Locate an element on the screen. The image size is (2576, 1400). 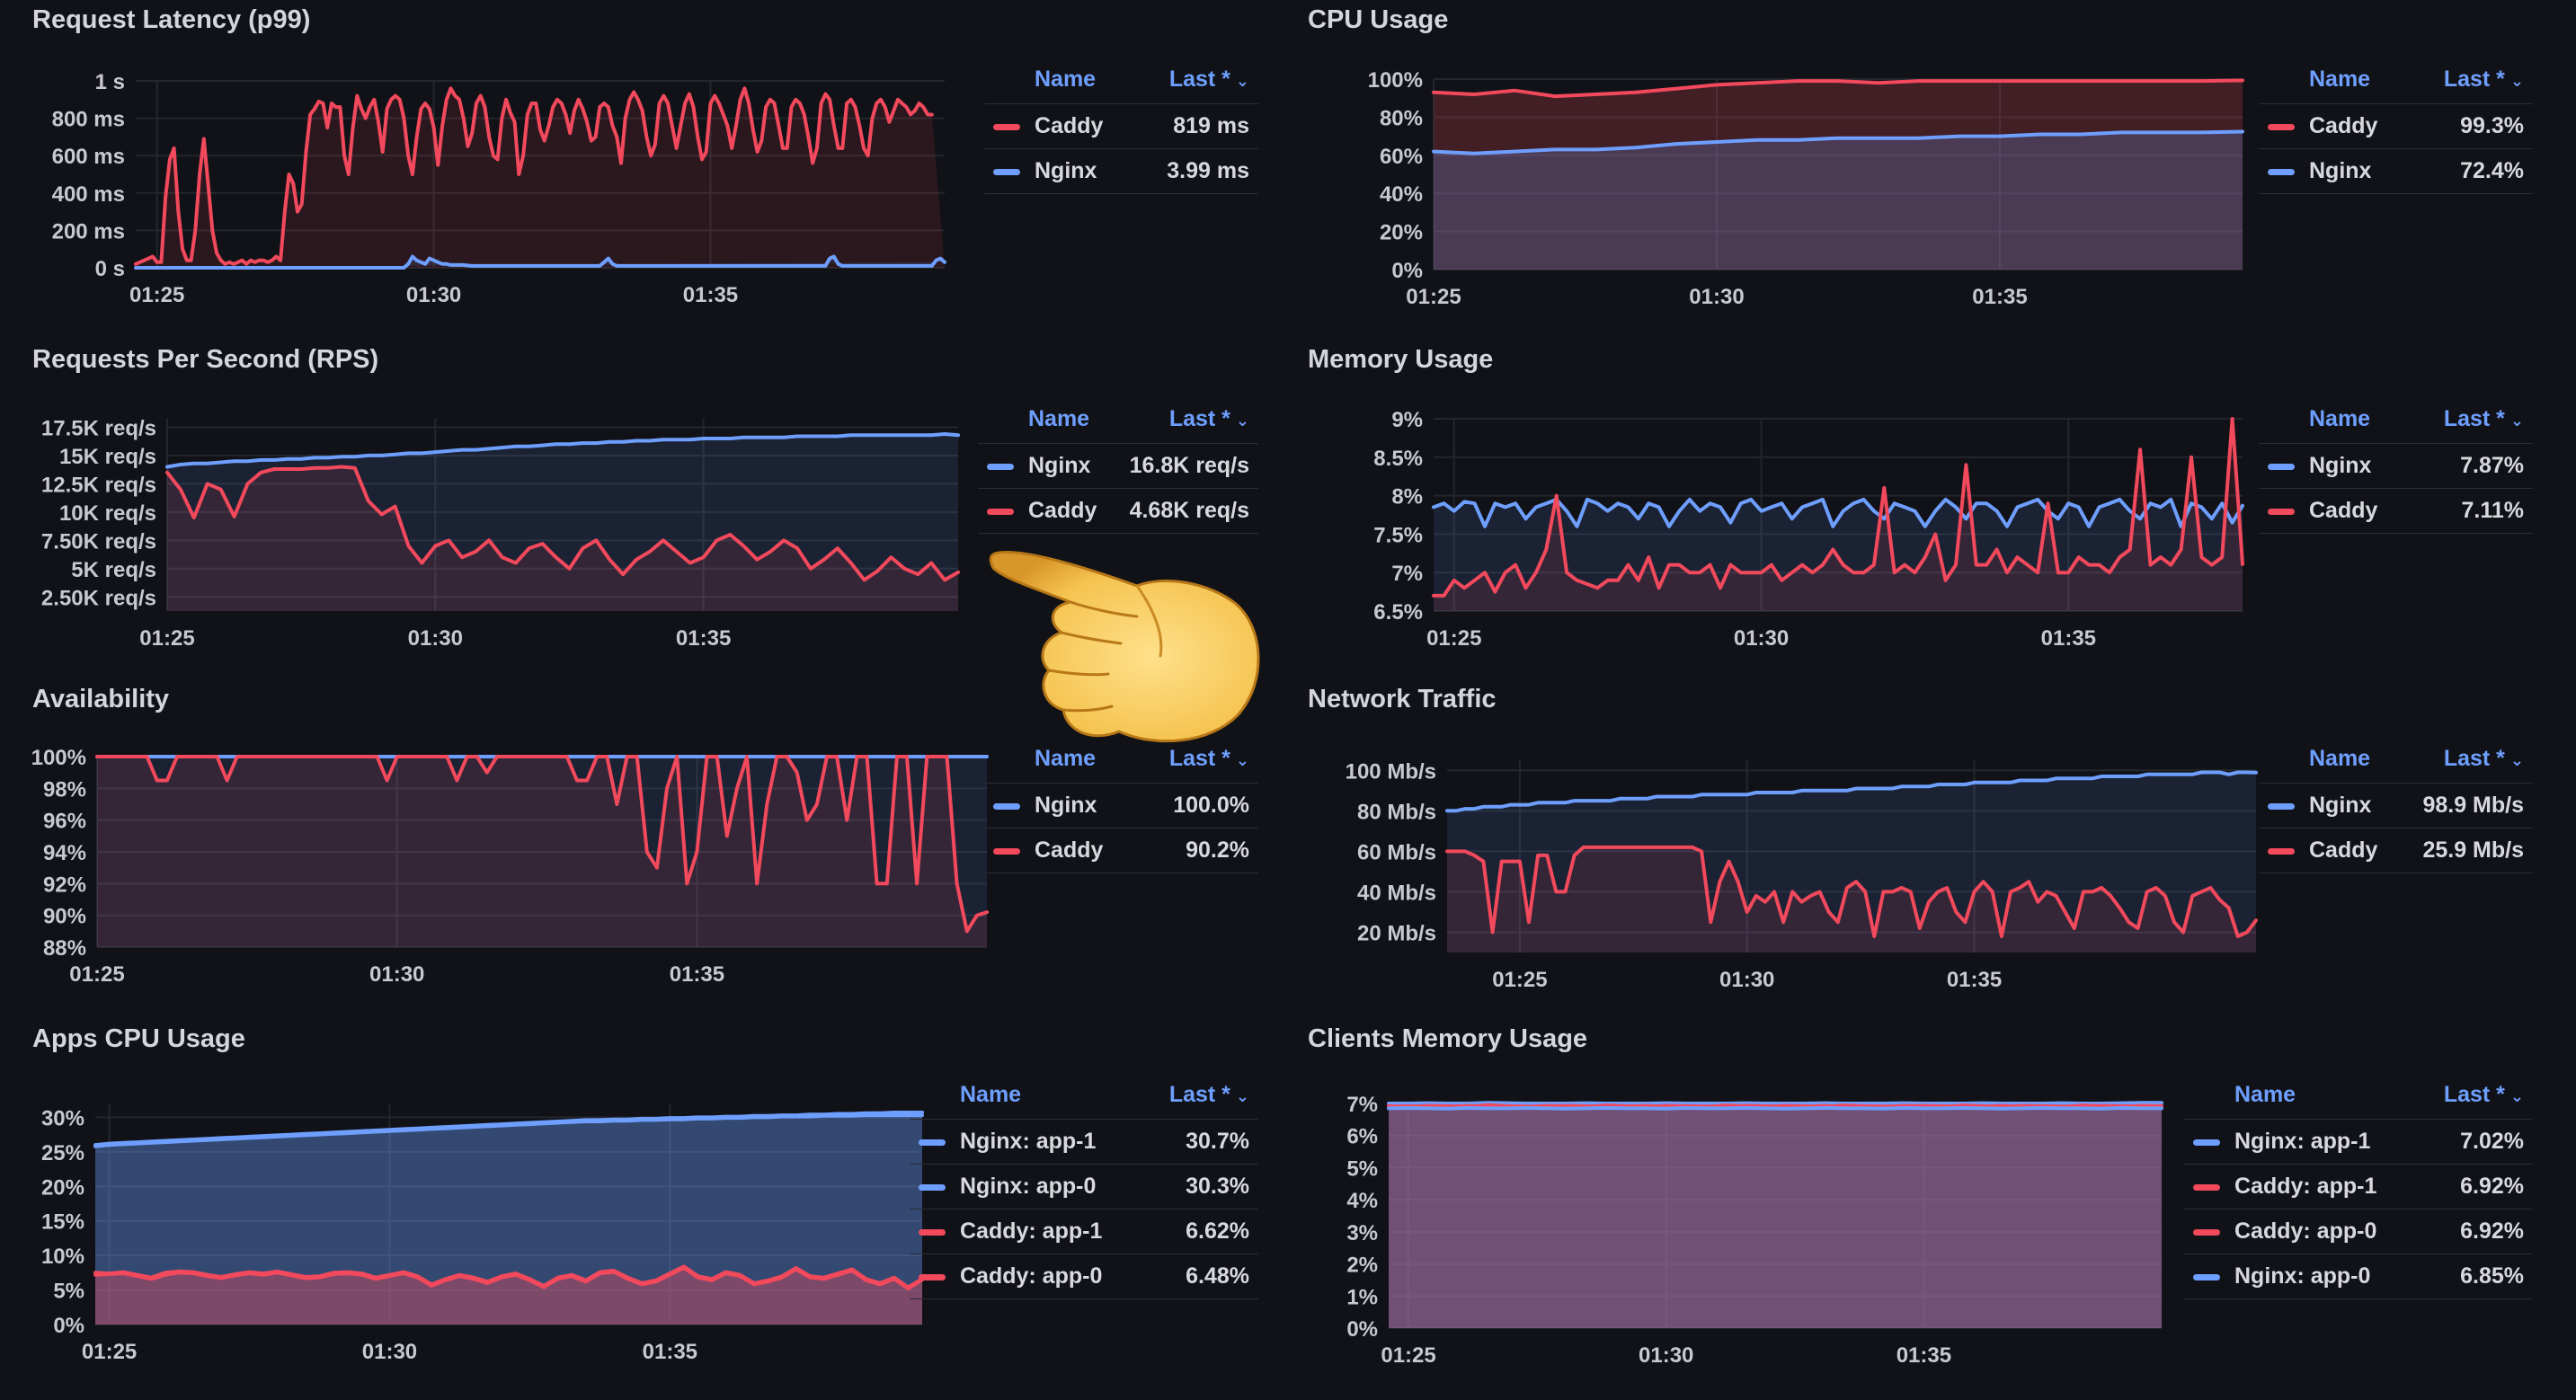
panel-title: Request Latency (p99) is located at coordinates (171, 19).